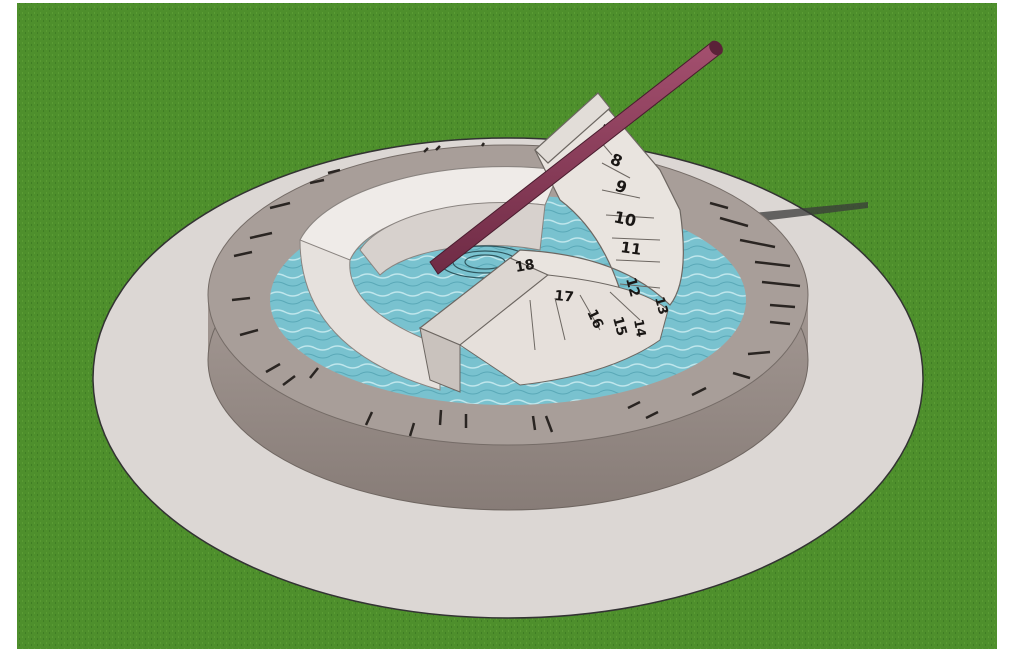 The image size is (1009, 656). I want to click on band-end-block-lower-side, so click(440, 360).